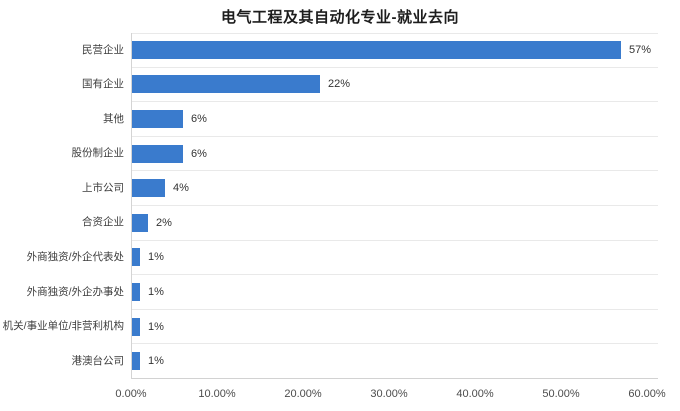 The image size is (680, 411). I want to click on bar-row: 外商独资/外企办事处 1%, so click(340, 292).